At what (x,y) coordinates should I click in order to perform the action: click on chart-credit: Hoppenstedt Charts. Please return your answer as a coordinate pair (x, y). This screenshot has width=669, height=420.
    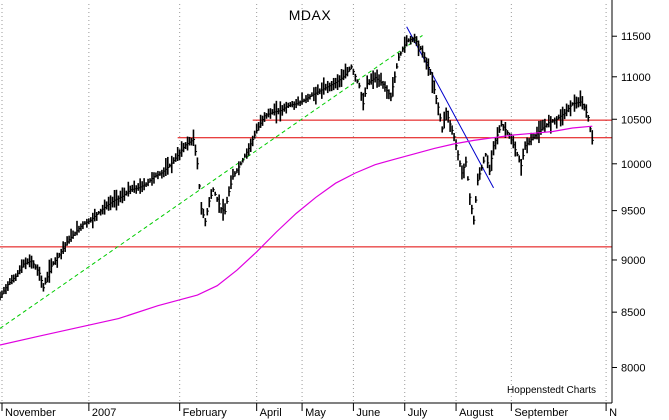
    Looking at the image, I should click on (551, 390).